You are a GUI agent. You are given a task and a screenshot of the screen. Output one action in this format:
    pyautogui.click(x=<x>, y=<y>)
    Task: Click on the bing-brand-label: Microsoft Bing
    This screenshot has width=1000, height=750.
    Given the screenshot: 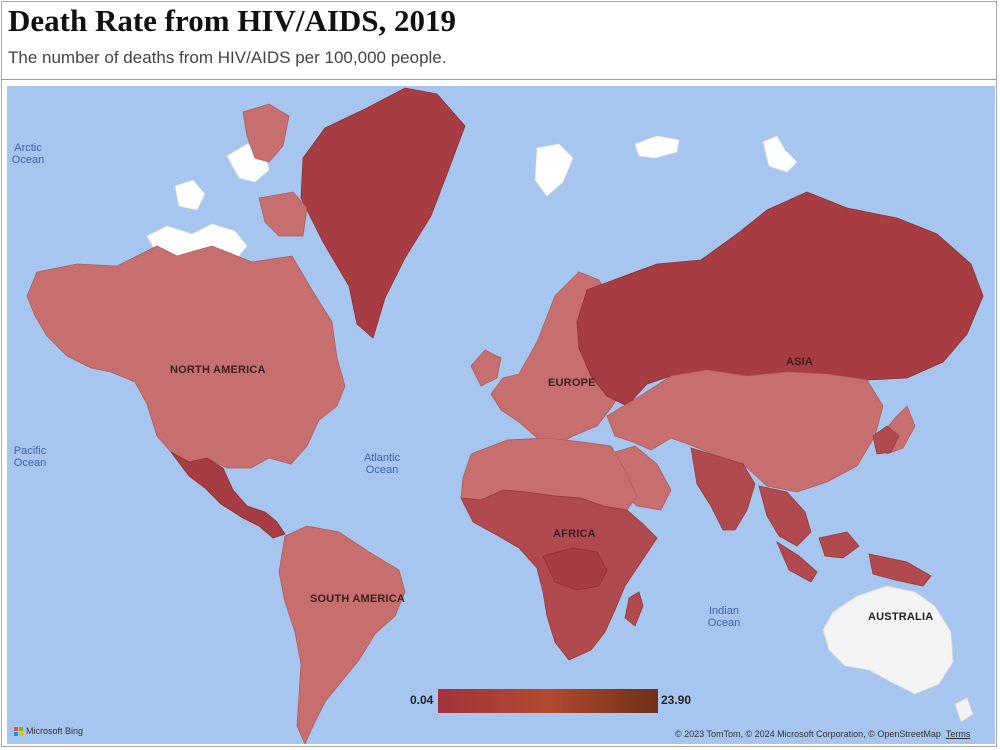 What is the action you would take?
    pyautogui.click(x=55, y=731)
    